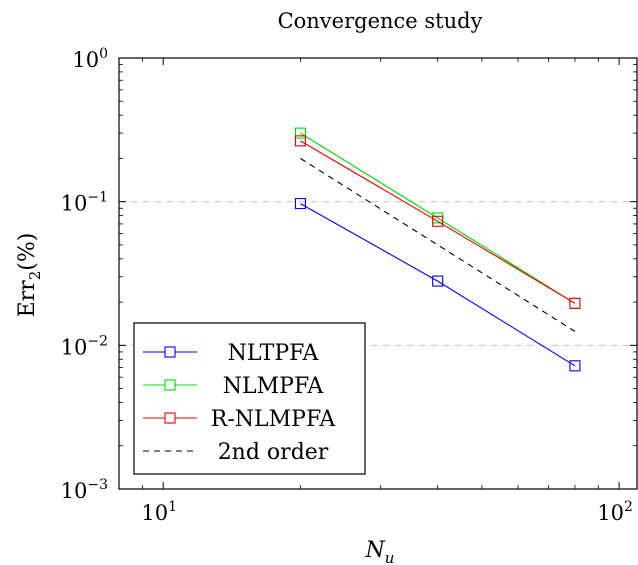 The width and height of the screenshot is (638, 565). What do you see at coordinates (274, 386) in the screenshot?
I see `legend-label: NLMPFA` at bounding box center [274, 386].